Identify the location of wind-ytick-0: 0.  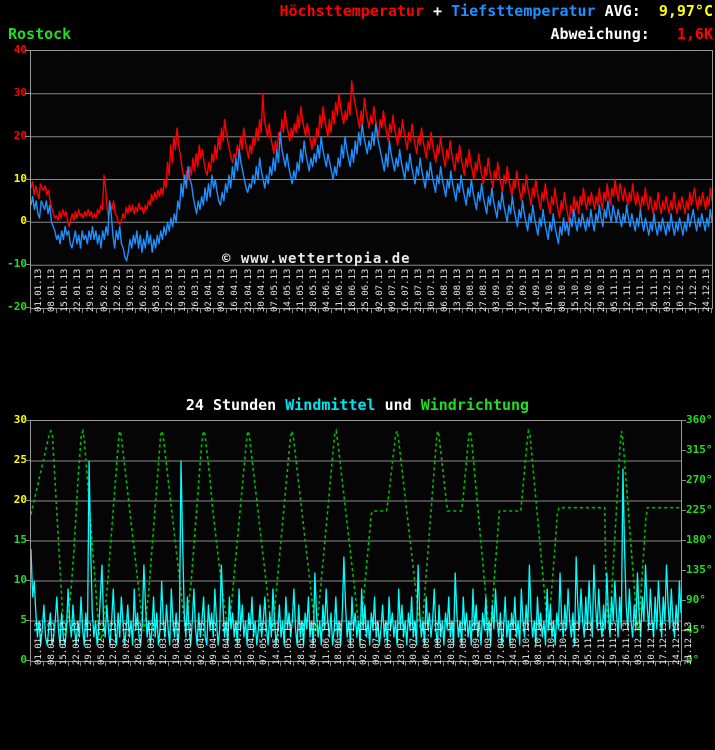
(23, 659).